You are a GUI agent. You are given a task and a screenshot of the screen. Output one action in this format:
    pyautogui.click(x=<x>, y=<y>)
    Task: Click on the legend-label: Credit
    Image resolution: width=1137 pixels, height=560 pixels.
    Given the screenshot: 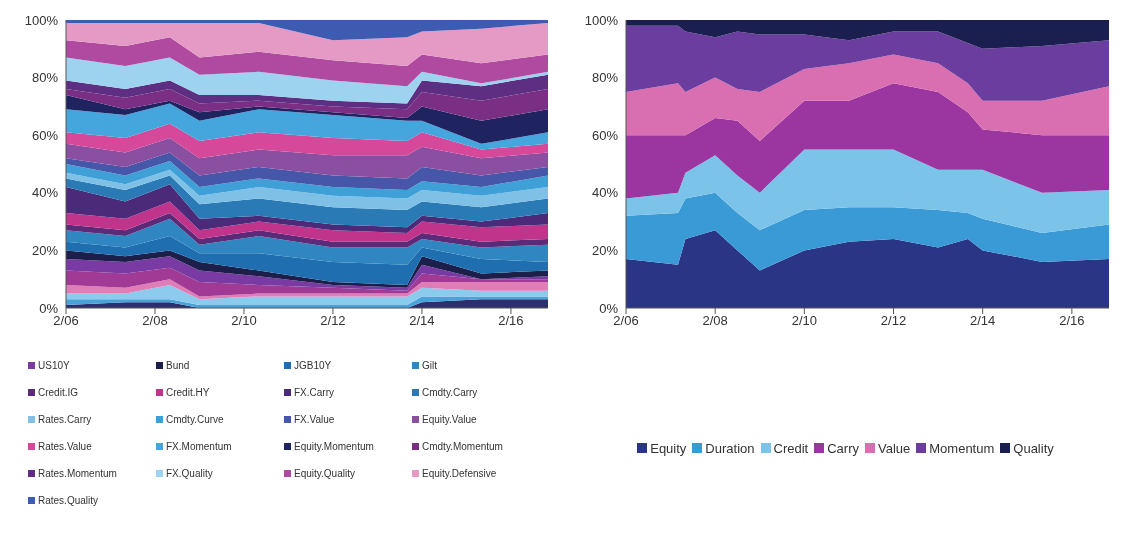 What is the action you would take?
    pyautogui.click(x=791, y=448)
    